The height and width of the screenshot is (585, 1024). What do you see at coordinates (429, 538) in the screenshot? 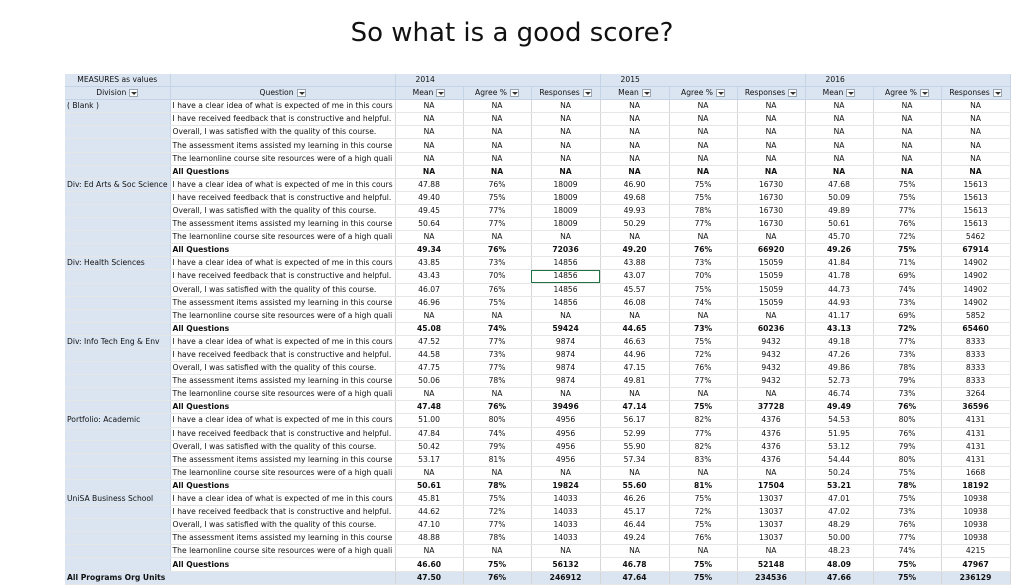
I see `value-cell: 48.88` at bounding box center [429, 538].